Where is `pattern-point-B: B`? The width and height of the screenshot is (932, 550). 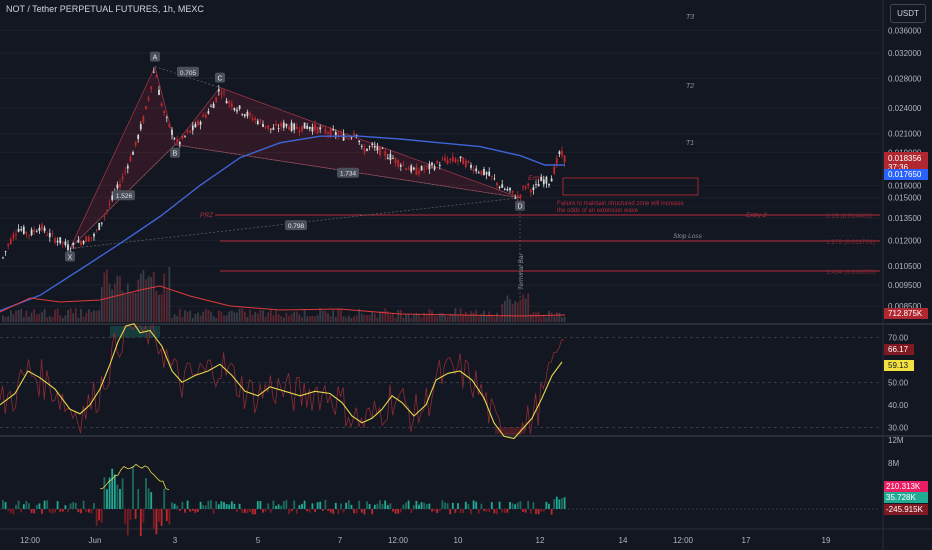
pattern-point-B: B is located at coordinates (175, 154).